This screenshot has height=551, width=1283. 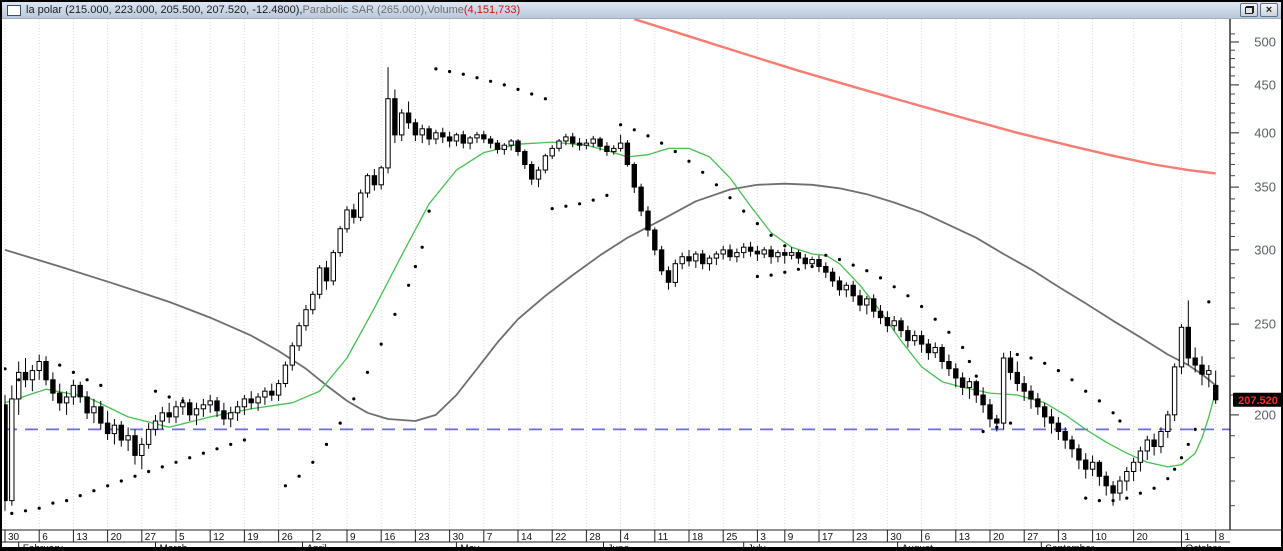 I want to click on svg-text: 19, so click(x=253, y=537).